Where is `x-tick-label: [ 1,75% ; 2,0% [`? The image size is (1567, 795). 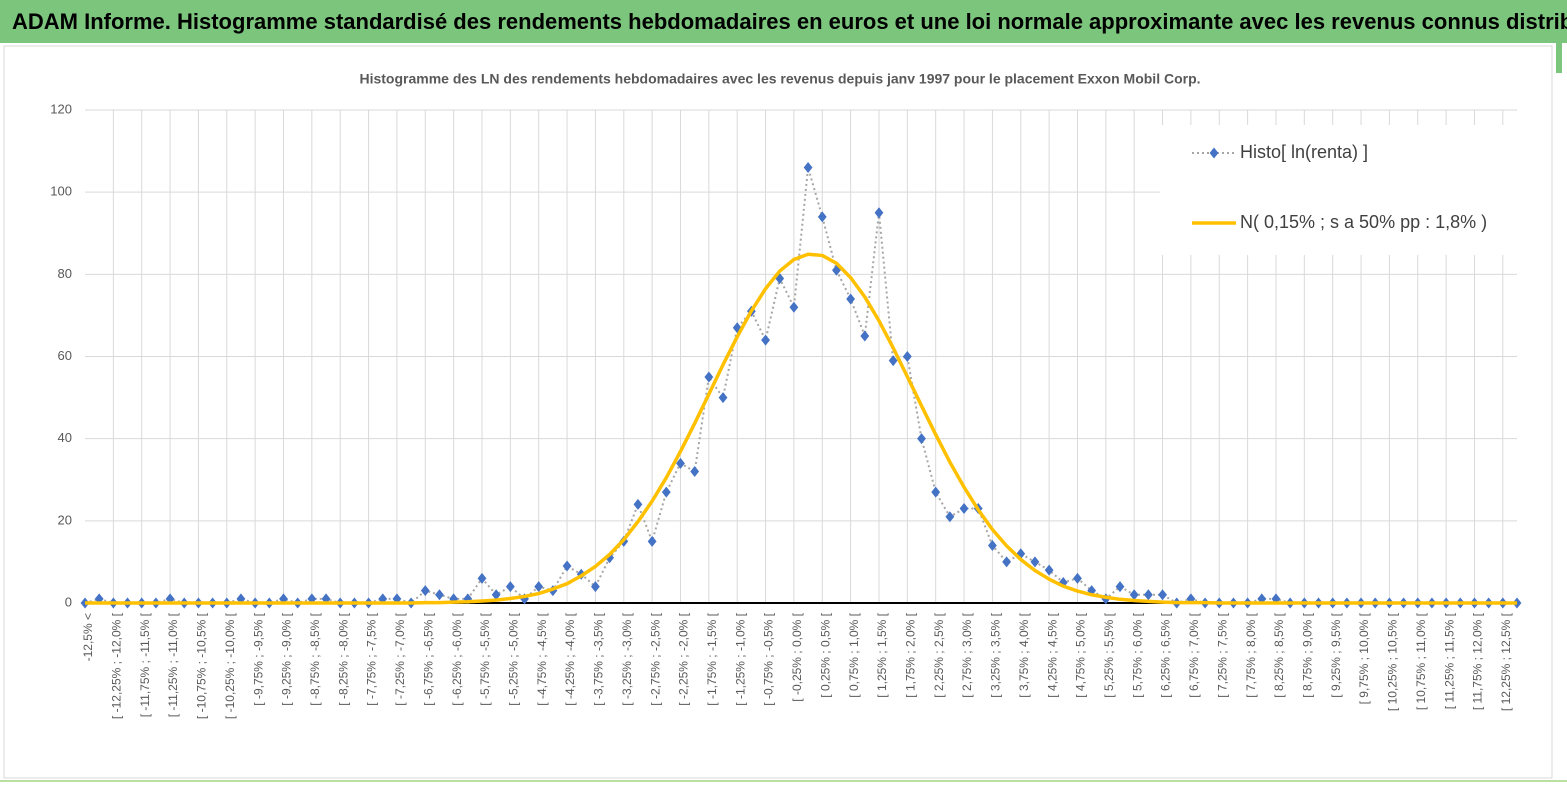
x-tick-label: [ 1,75% ; 2,0% [ is located at coordinates (911, 654).